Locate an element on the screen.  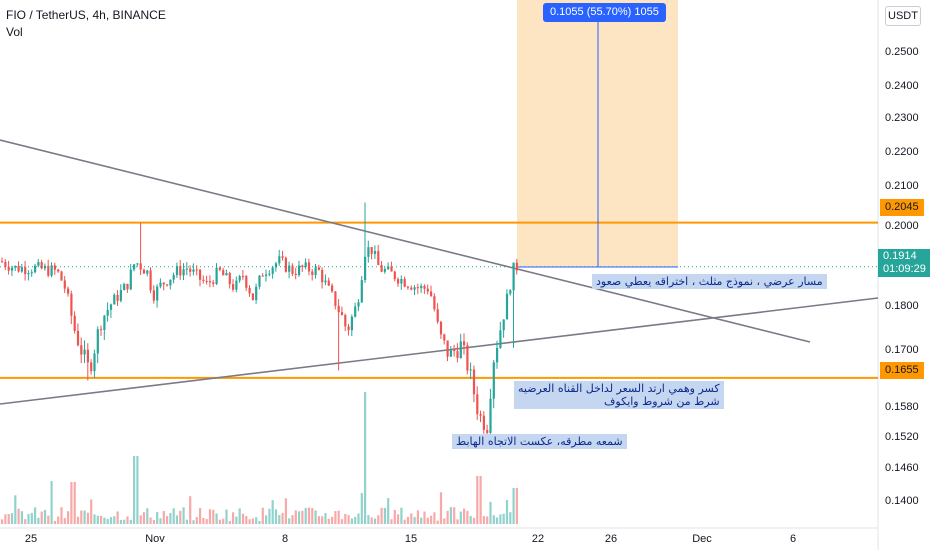
y-tick-label: 0.1700 is located at coordinates (902, 350).